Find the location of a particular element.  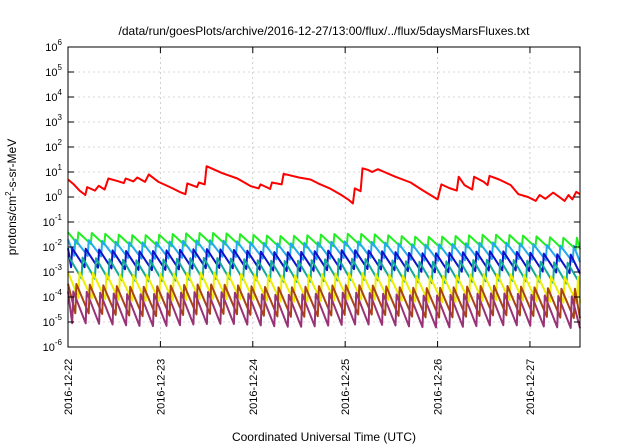

y-tick-exp: -2 is located at coordinates (59, 242).